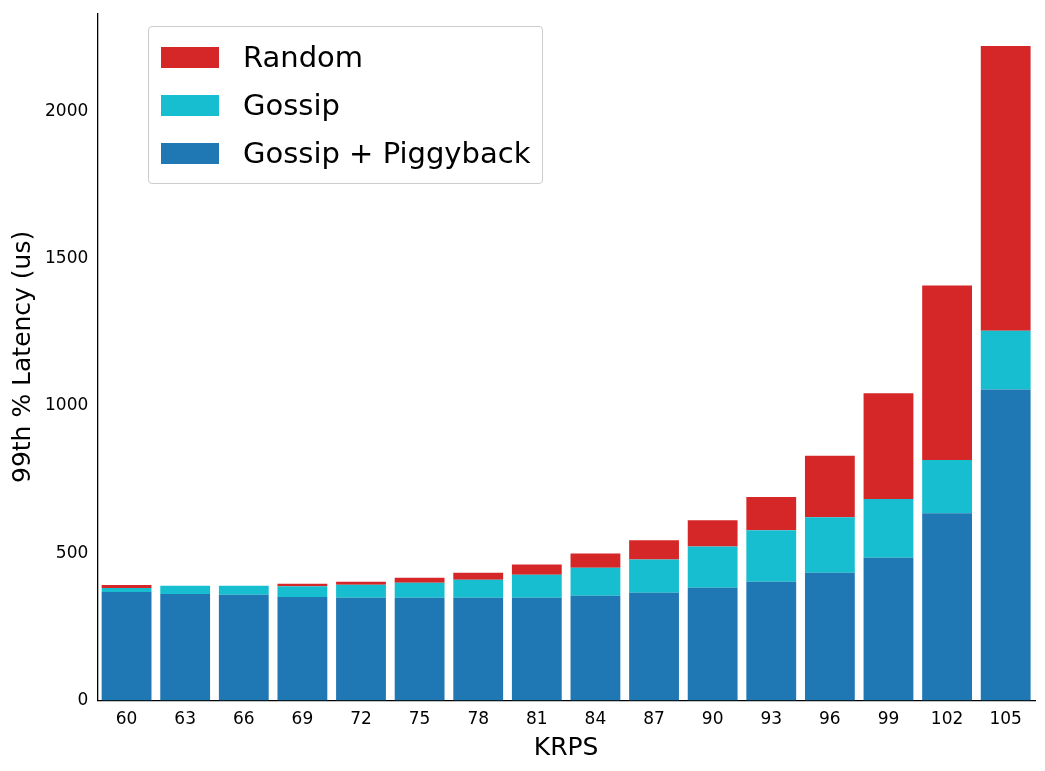  Describe the element at coordinates (126, 718) in the screenshot. I see `x-tick-label: 60` at that location.